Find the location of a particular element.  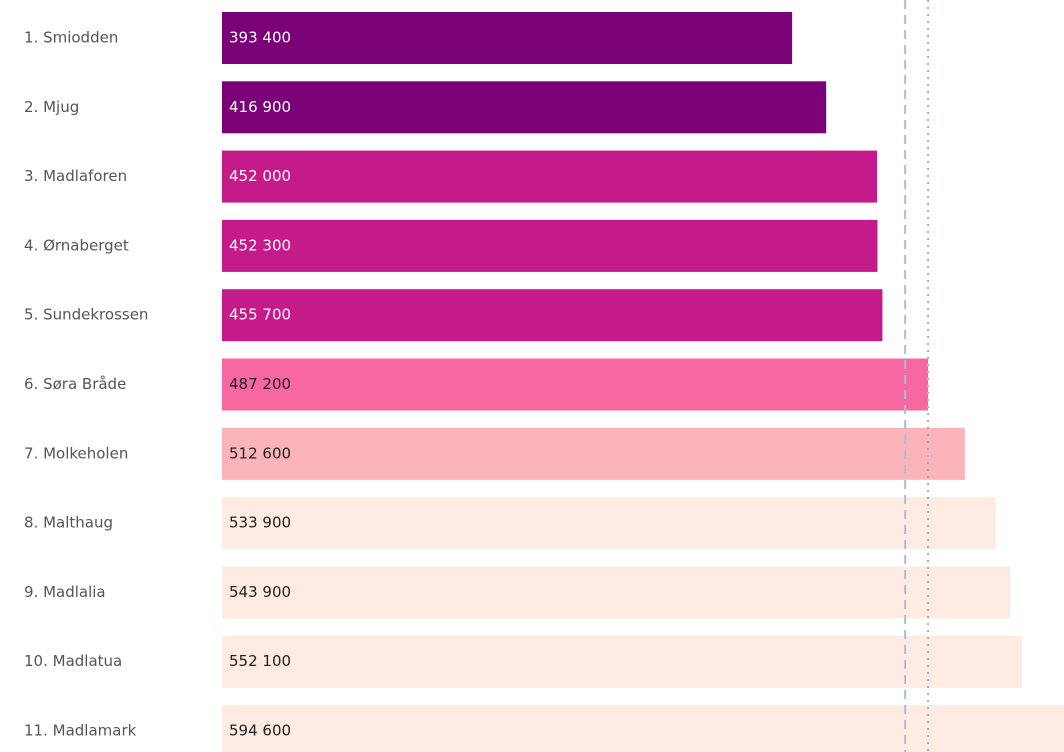

value-label: 543 900 is located at coordinates (260, 592).